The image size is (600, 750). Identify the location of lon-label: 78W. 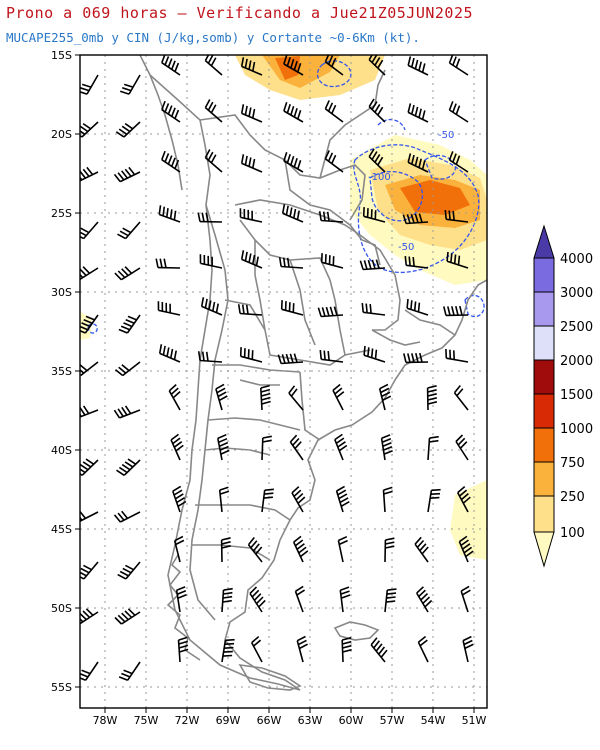
(105, 720).